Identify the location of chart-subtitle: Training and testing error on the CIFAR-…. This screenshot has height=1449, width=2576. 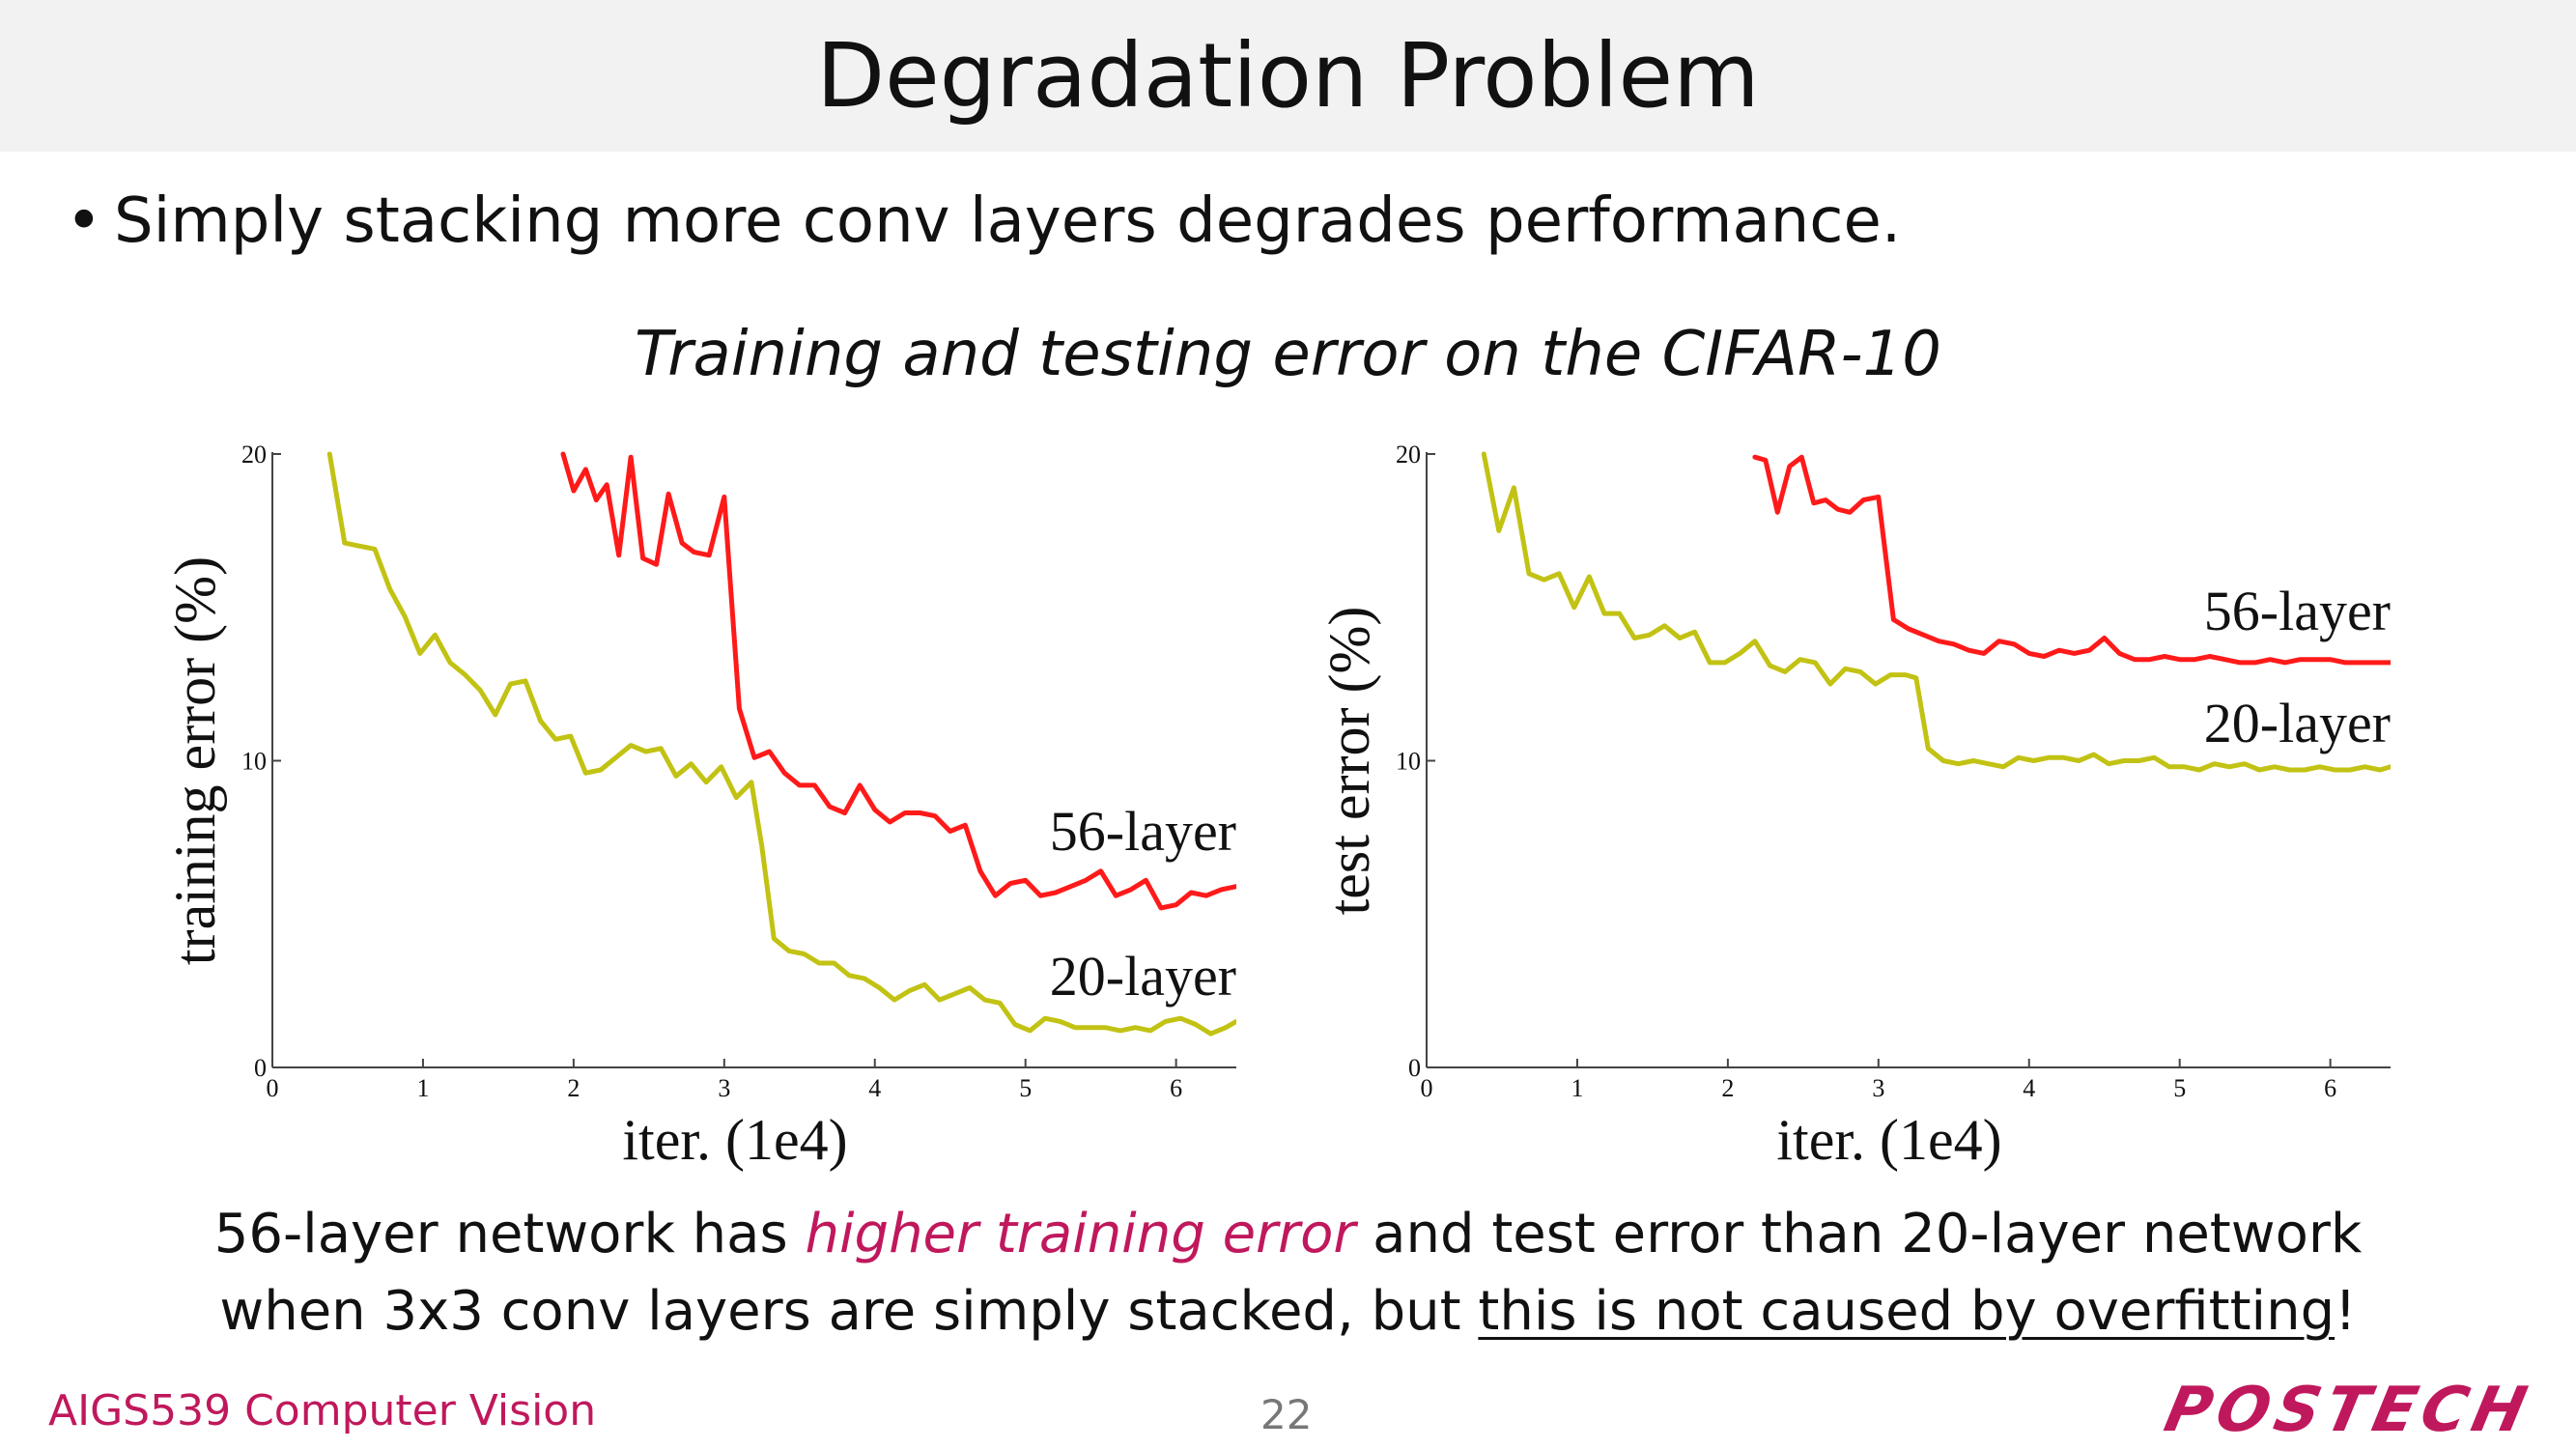
(1288, 354).